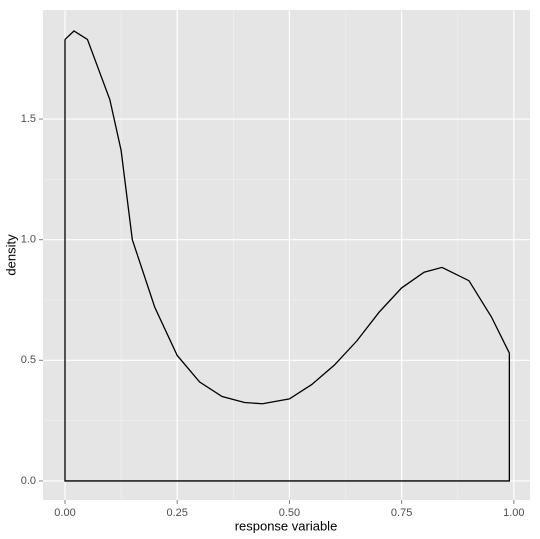  I want to click on y-tick-label: 0.0, so click(28, 481).